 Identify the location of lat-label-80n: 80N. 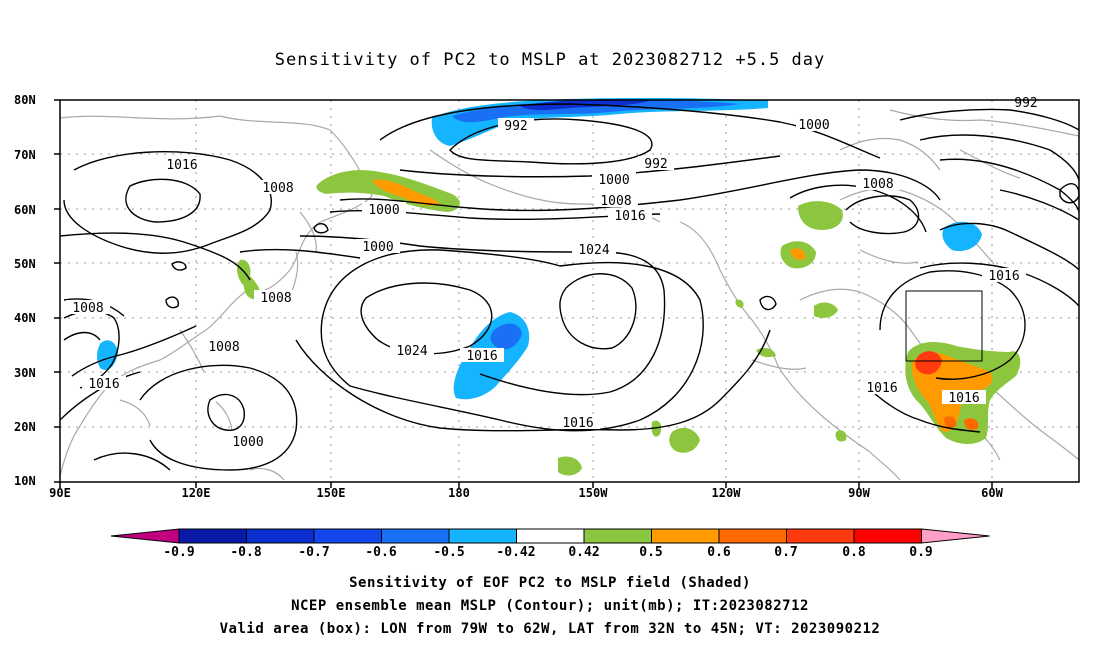
(25, 100).